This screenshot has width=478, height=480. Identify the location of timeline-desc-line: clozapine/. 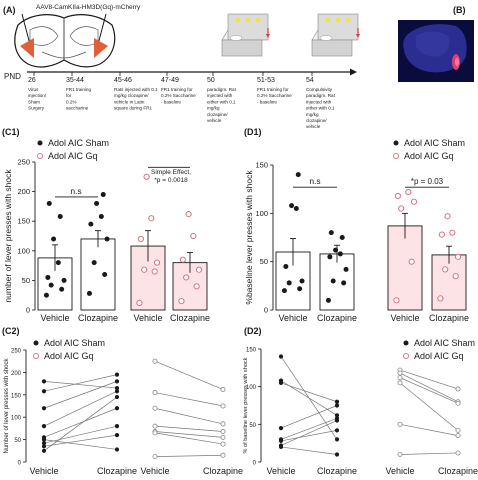
(217, 114).